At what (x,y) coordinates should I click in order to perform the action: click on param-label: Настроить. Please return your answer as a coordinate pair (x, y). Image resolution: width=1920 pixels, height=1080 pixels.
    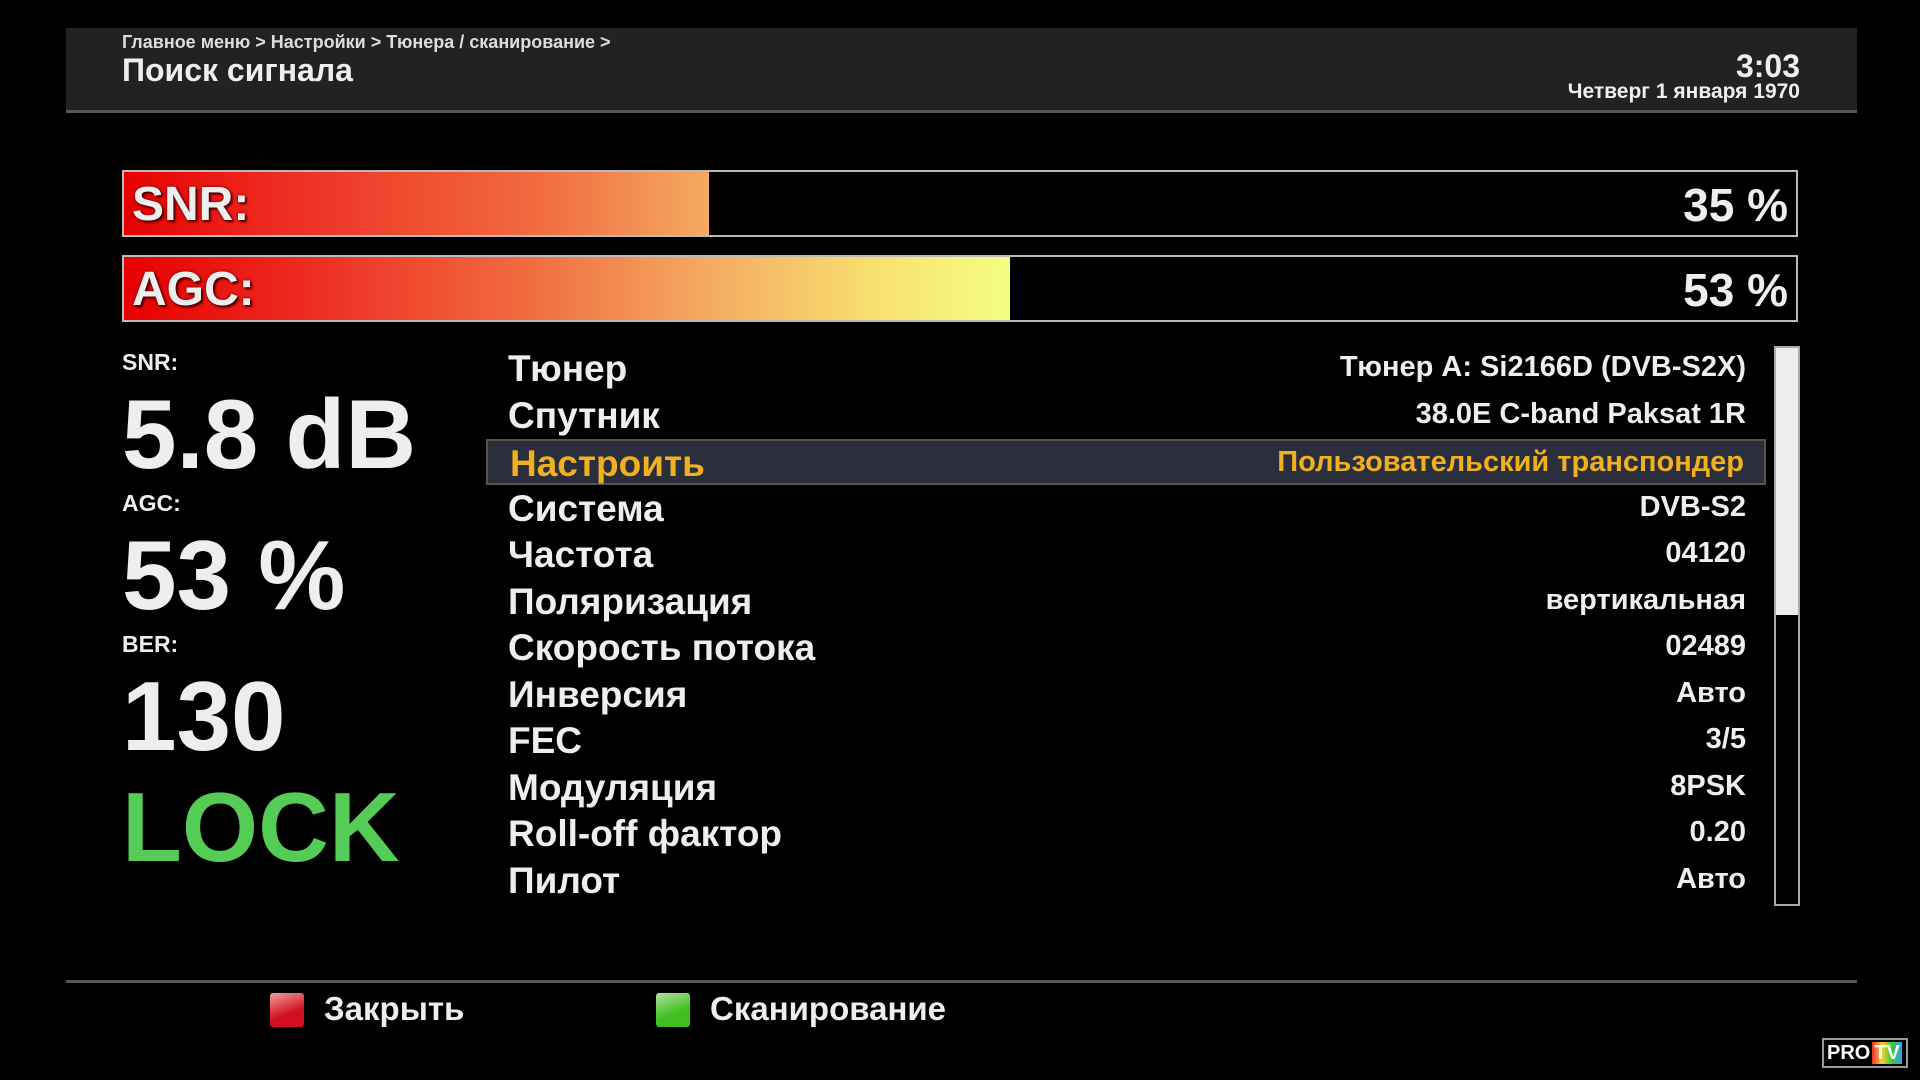
    Looking at the image, I should click on (607, 463).